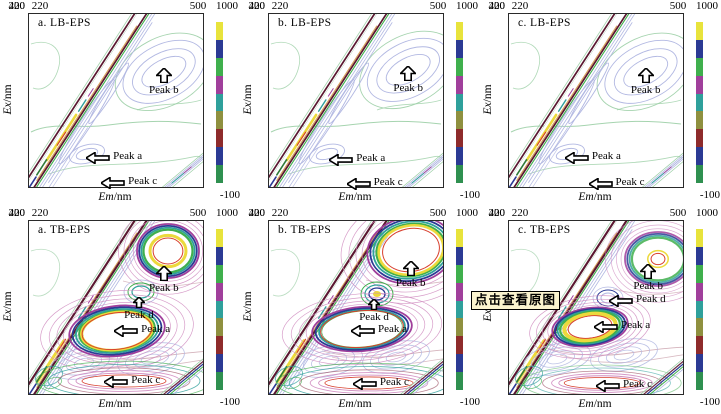 This screenshot has height=414, width=721. What do you see at coordinates (116, 100) in the screenshot?
I see `contour-plot` at bounding box center [116, 100].